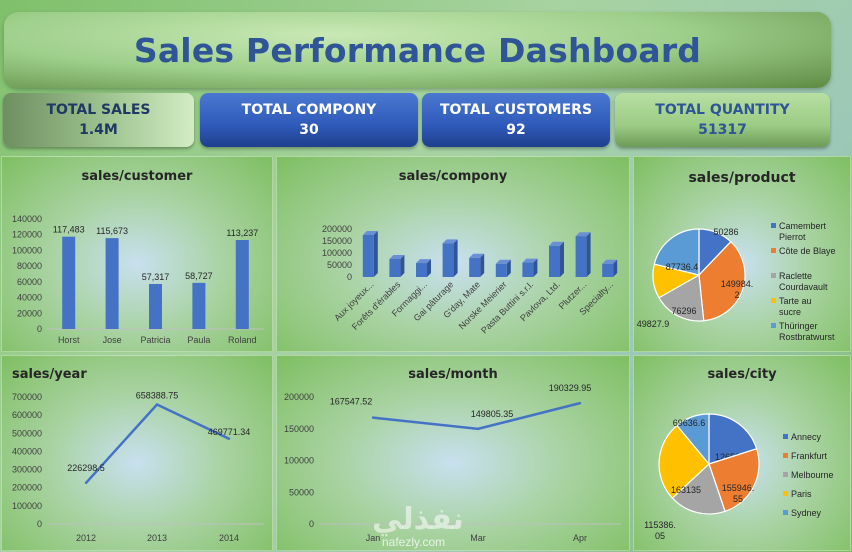  I want to click on y-tick-label: 600000, so click(27, 415).